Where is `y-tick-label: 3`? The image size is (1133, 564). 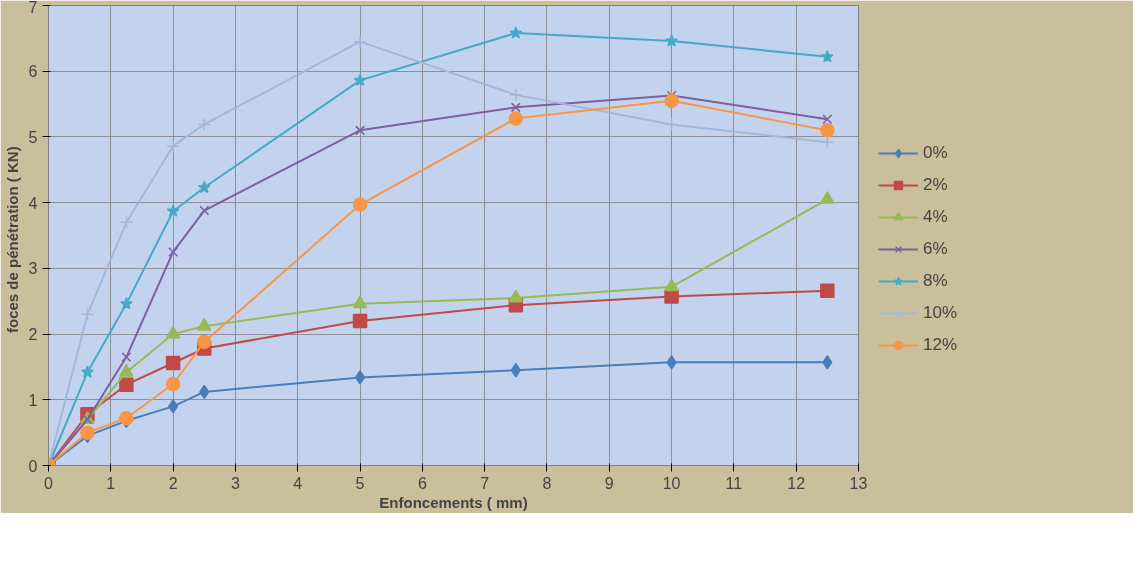
y-tick-label: 3 is located at coordinates (33, 269).